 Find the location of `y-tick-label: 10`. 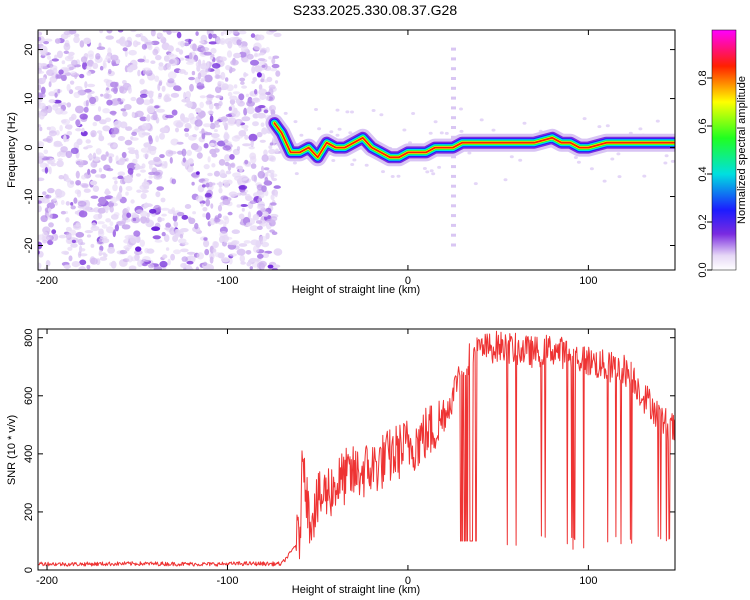

y-tick-label: 10 is located at coordinates (29, 98).